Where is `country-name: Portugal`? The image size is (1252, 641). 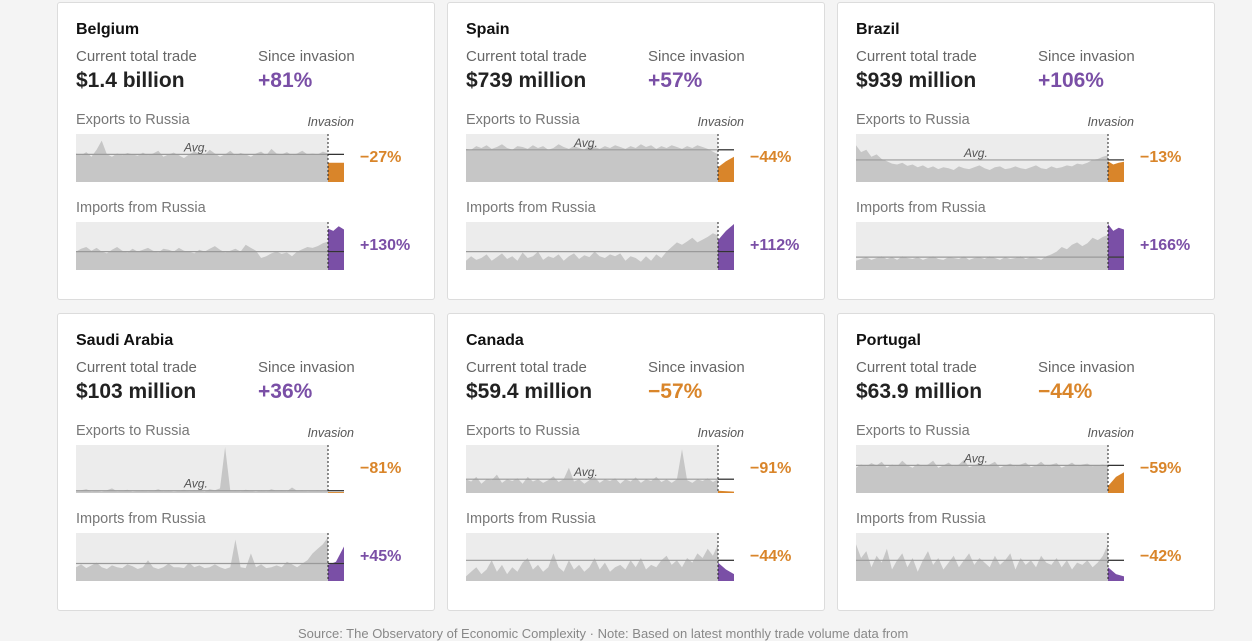
country-name: Portugal is located at coordinates (888, 340).